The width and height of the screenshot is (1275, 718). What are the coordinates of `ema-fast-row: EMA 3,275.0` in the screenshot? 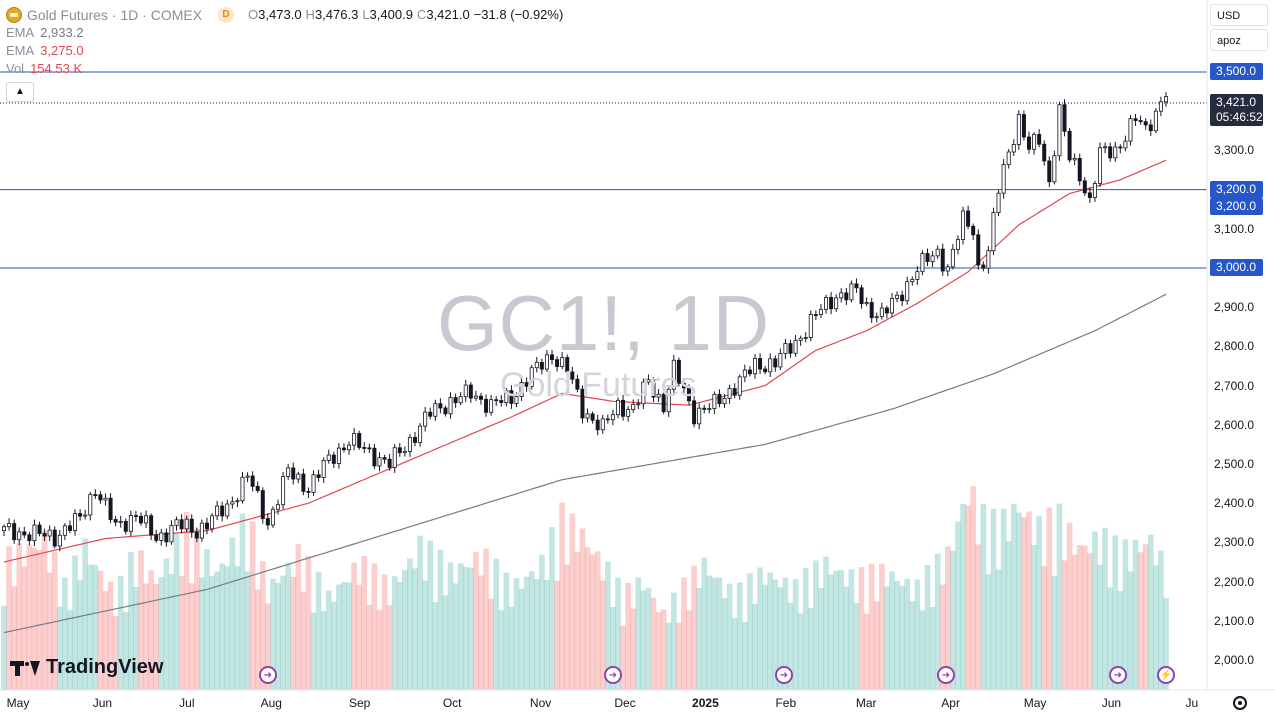 It's located at (286, 51).